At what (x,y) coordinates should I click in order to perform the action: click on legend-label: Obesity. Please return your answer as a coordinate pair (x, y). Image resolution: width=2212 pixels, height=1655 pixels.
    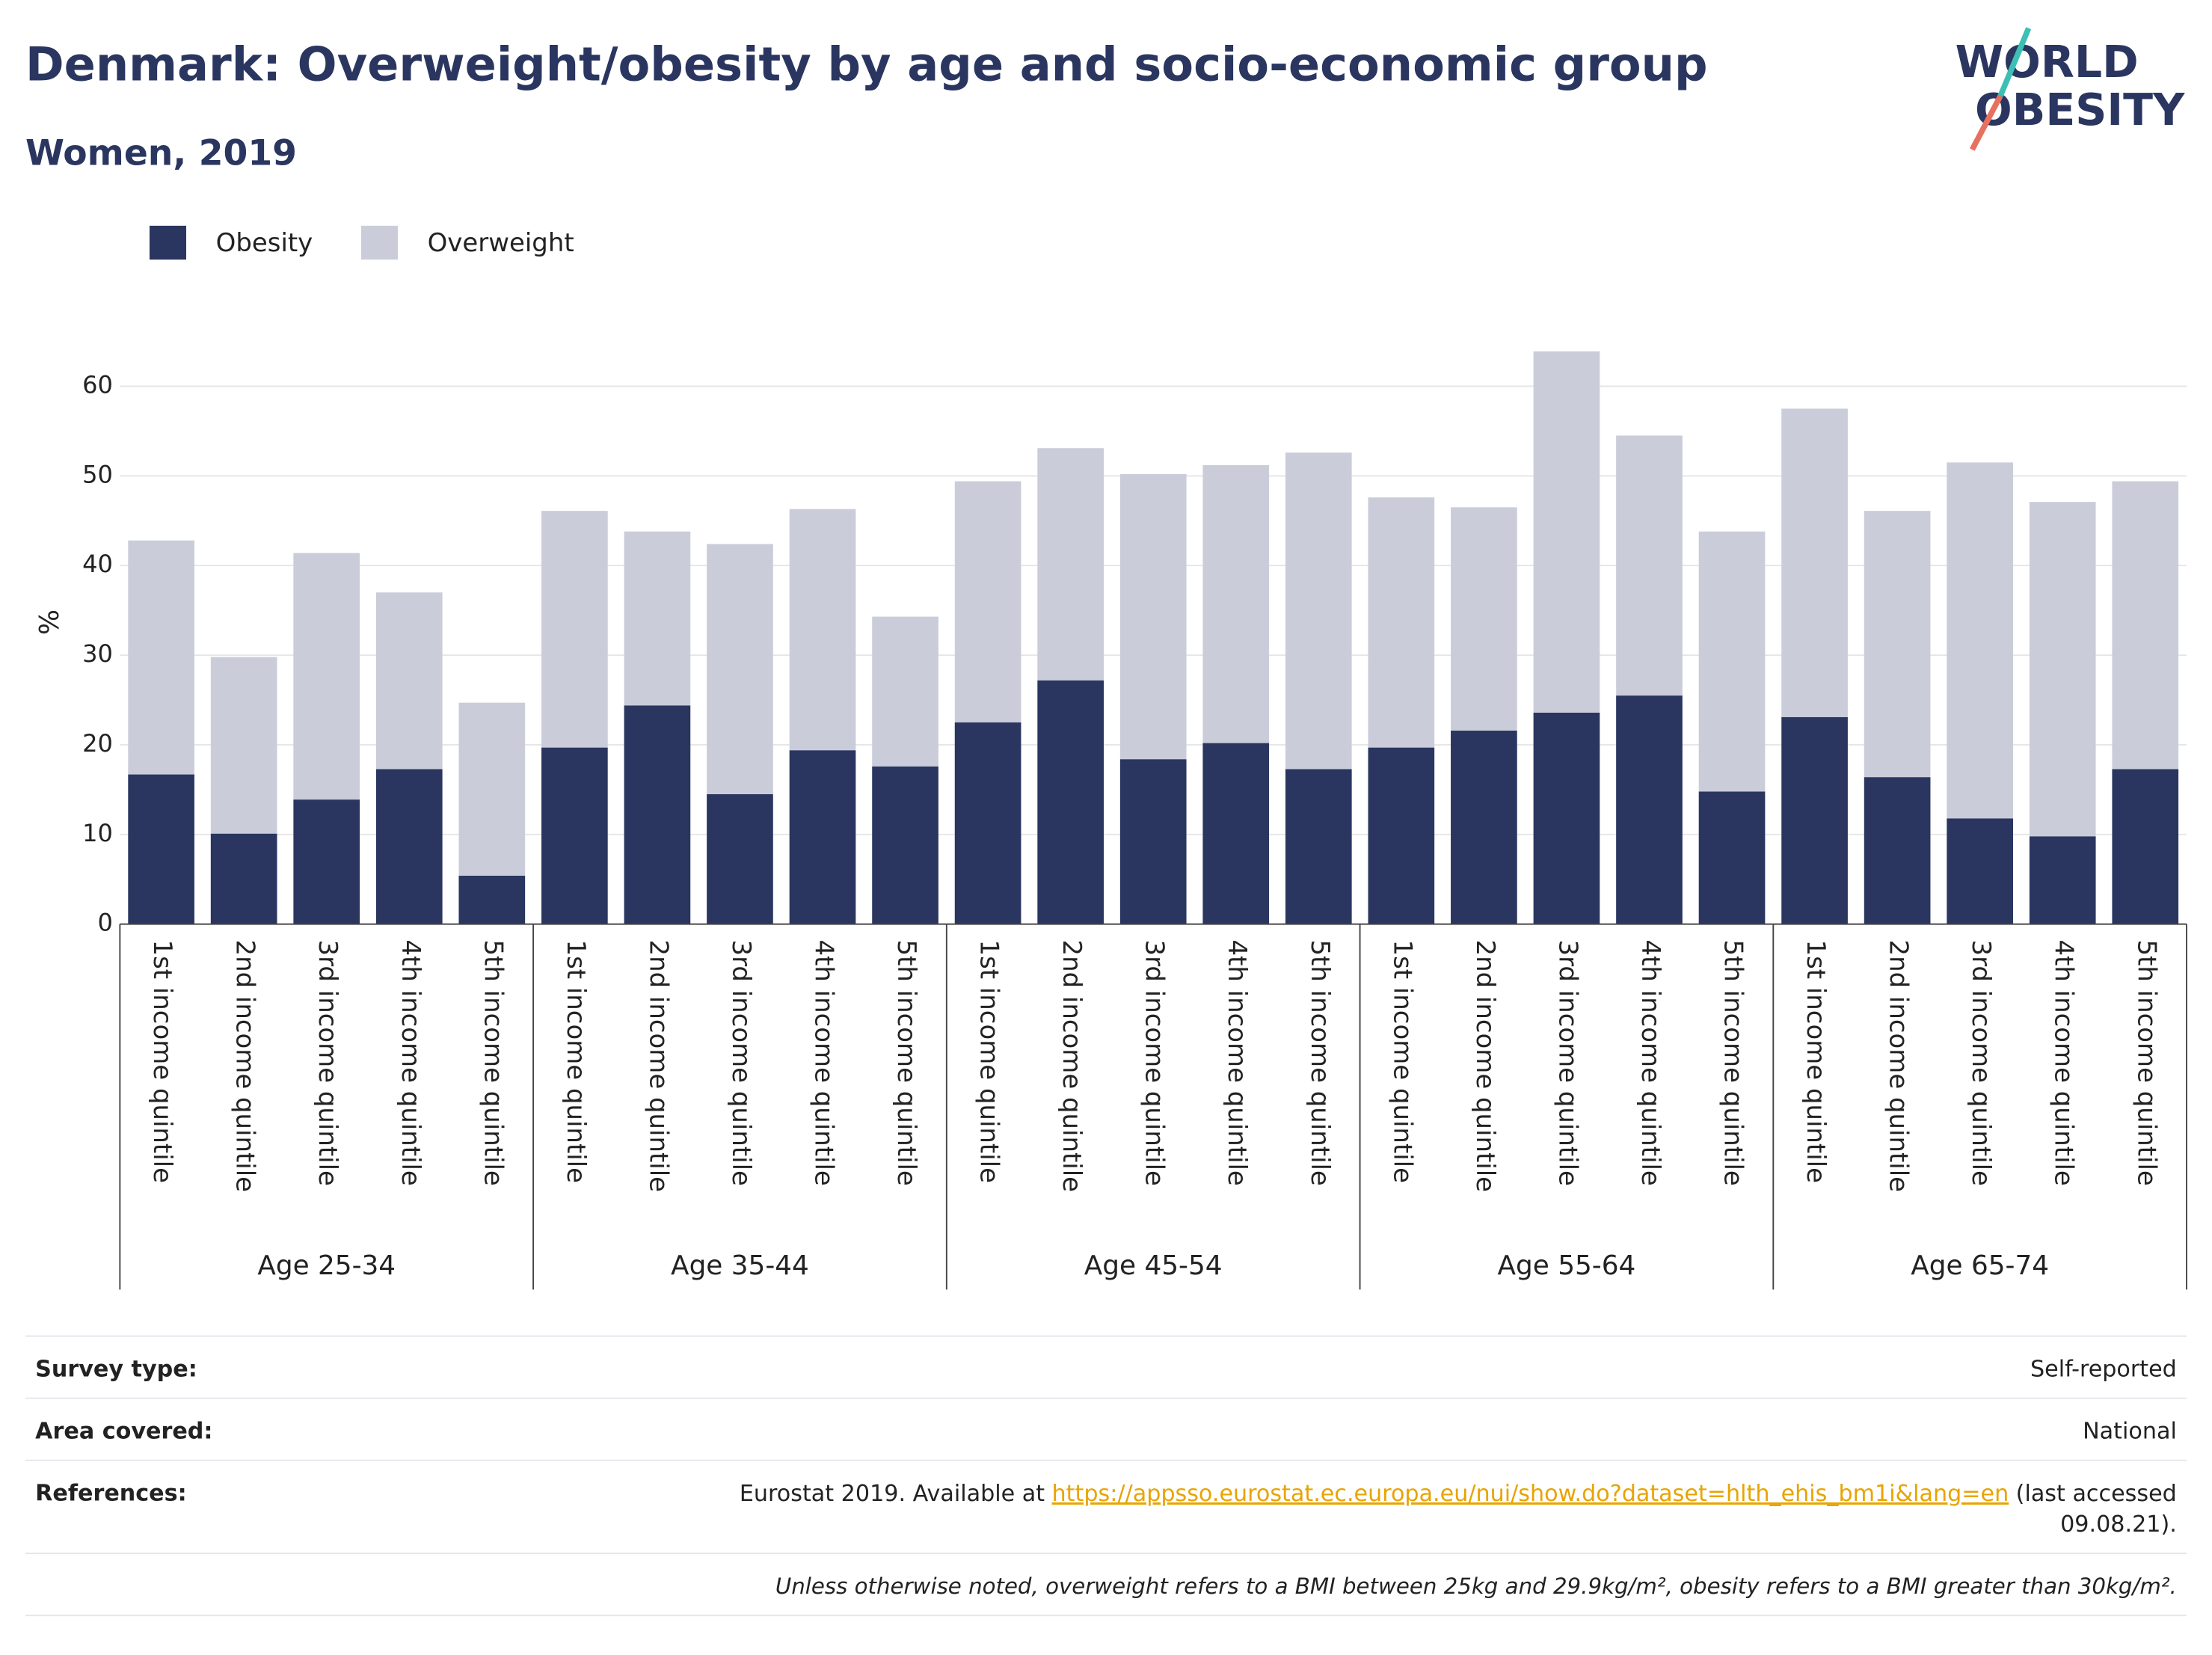
    Looking at the image, I should click on (264, 243).